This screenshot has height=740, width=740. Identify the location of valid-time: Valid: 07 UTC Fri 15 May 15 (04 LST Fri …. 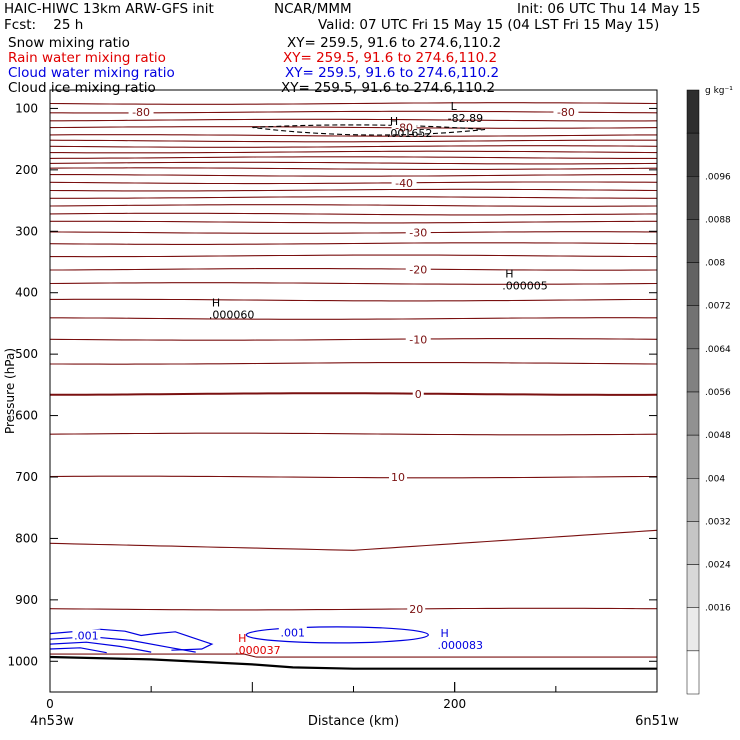
(489, 25).